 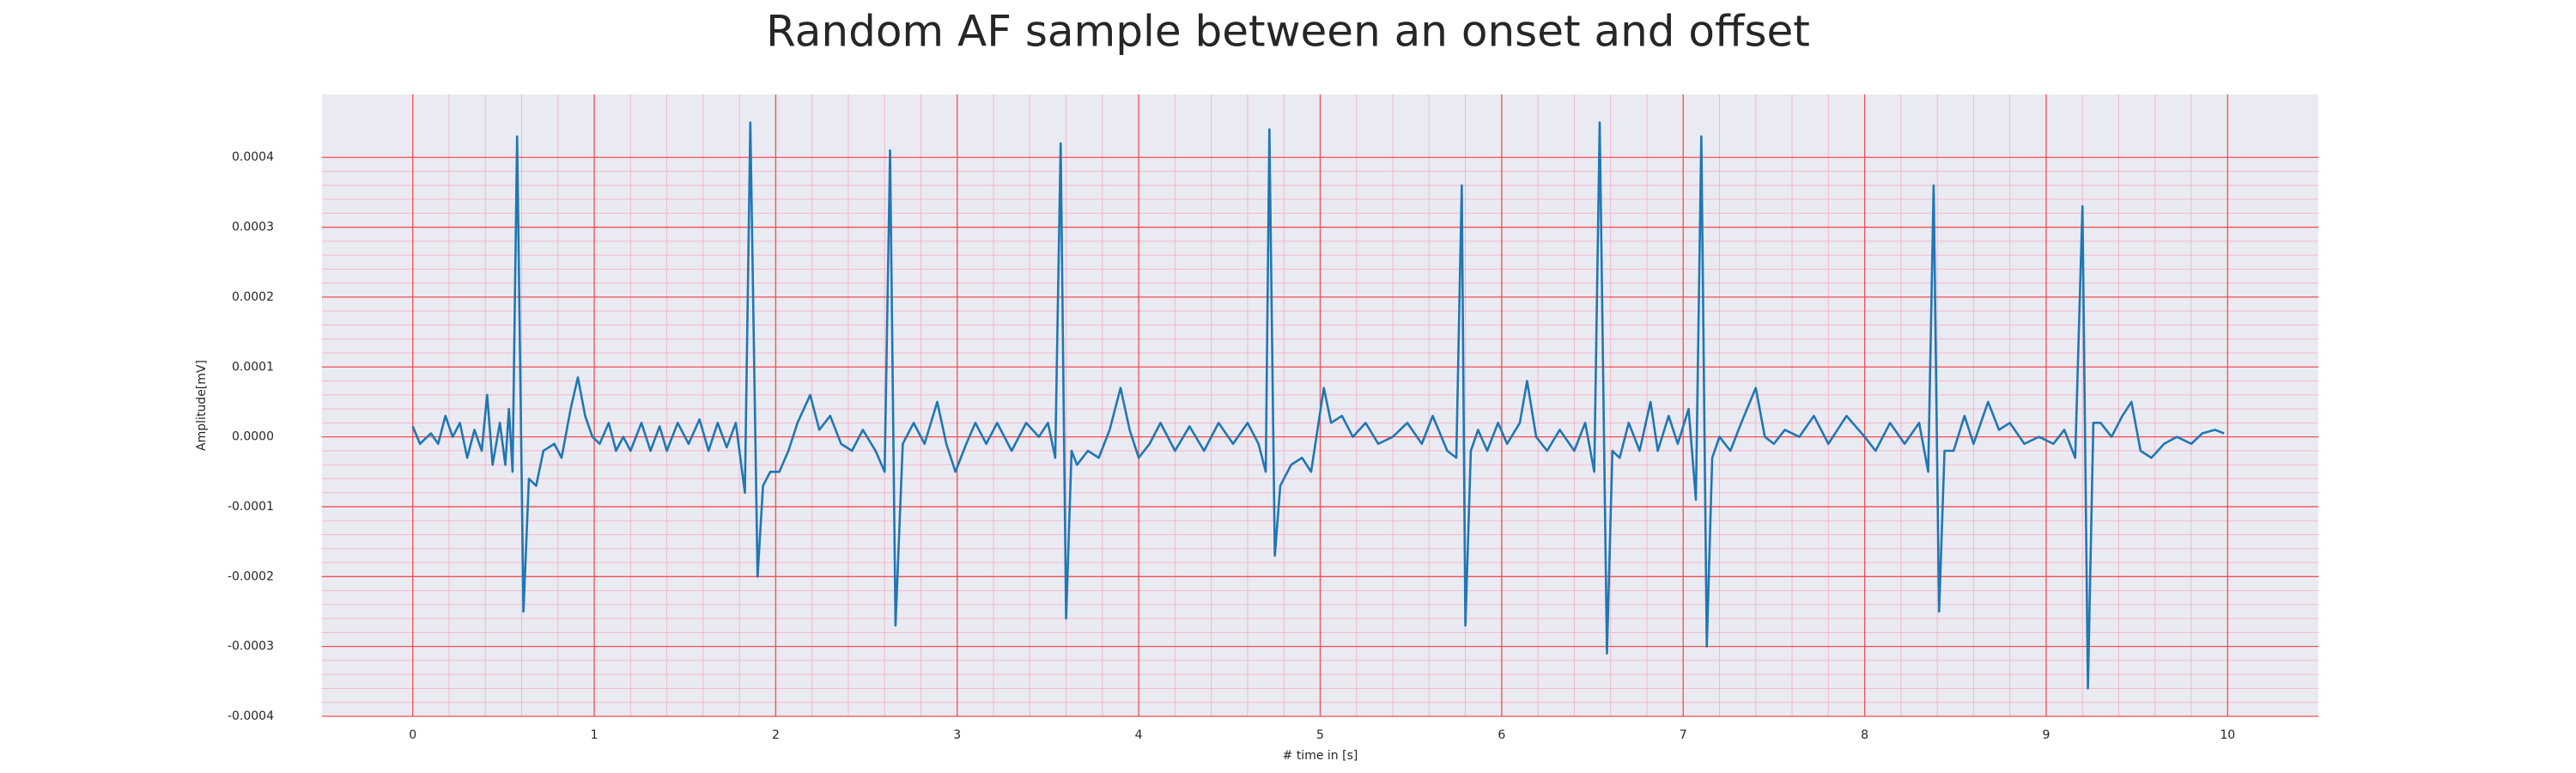 What do you see at coordinates (253, 367) in the screenshot?
I see `y-tick-label: 0.0001` at bounding box center [253, 367].